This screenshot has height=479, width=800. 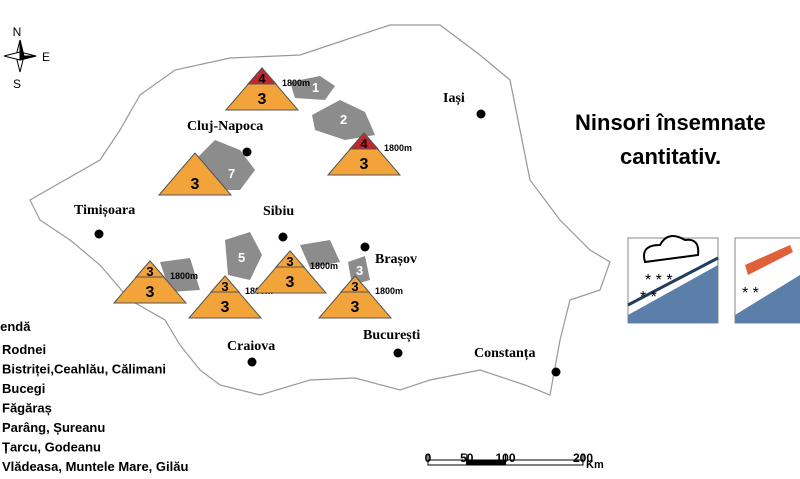 What do you see at coordinates (396, 259) in the screenshot?
I see `city-name: Brașov` at bounding box center [396, 259].